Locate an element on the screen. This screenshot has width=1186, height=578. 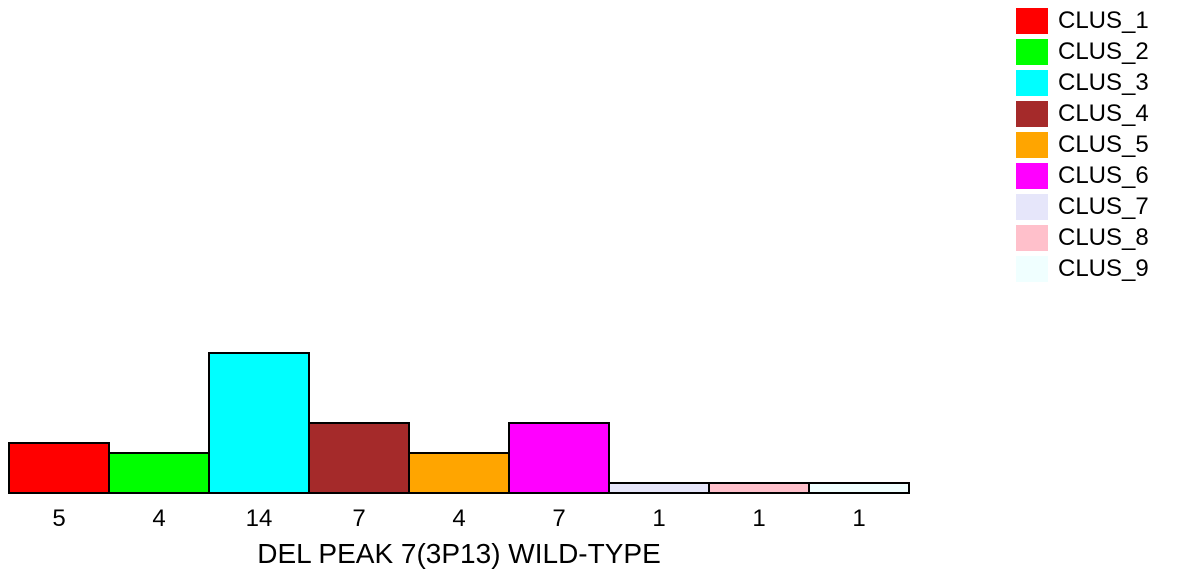
legend-label: CLUS_8 is located at coordinates (1103, 237).